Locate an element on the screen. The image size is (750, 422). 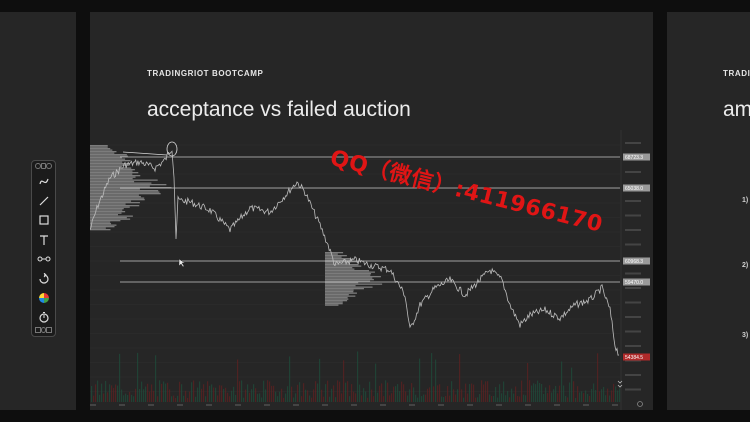
close-icon is located at coordinates (38, 166).